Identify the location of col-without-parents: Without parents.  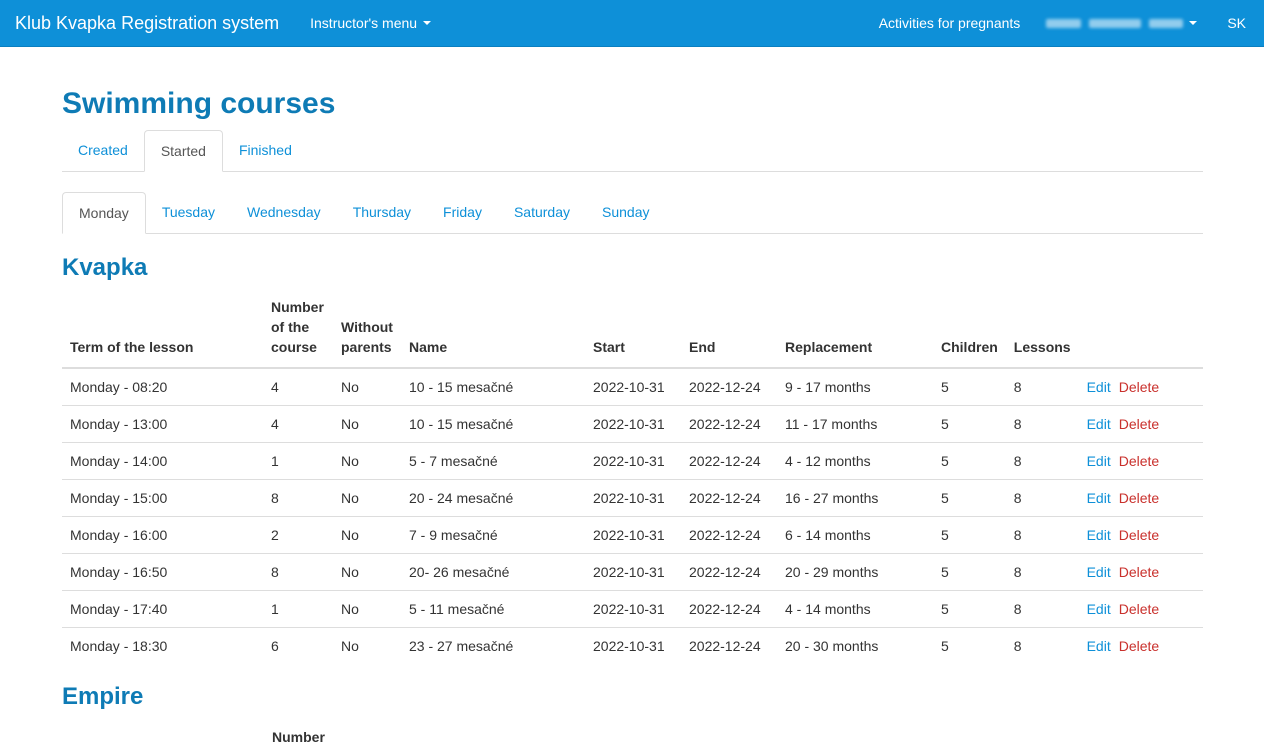
(367, 333).